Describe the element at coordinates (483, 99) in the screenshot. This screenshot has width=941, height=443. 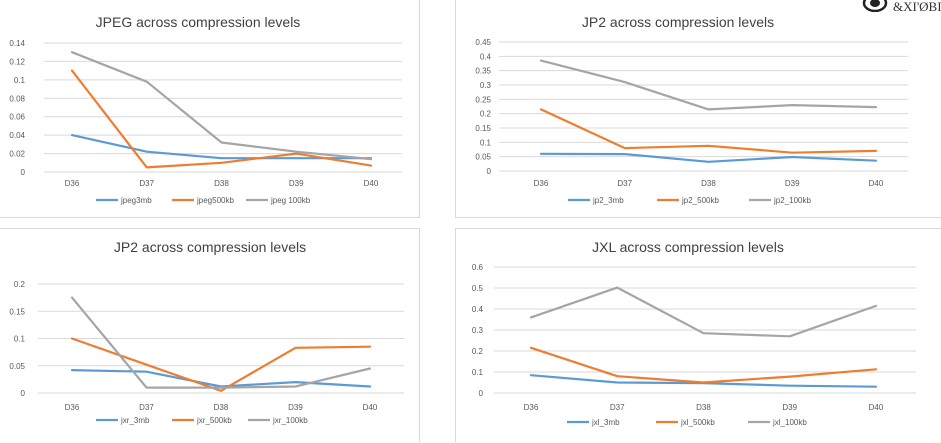
I see `y-tick-label: 0.25` at that location.